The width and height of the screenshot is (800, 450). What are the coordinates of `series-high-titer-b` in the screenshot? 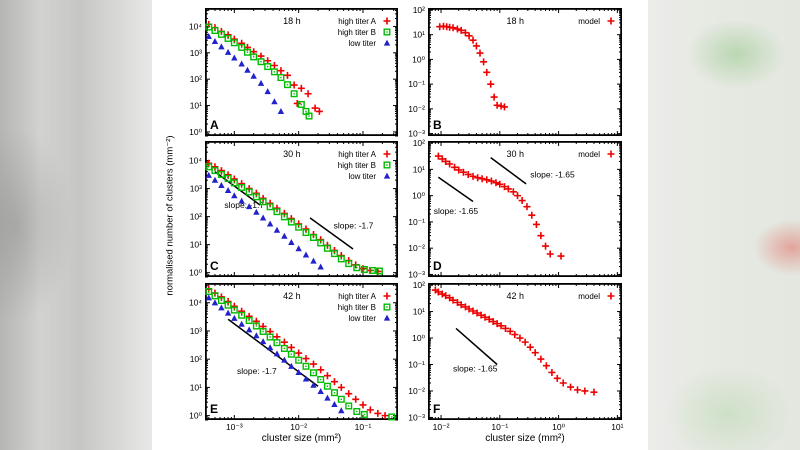 It's located at (300, 354).